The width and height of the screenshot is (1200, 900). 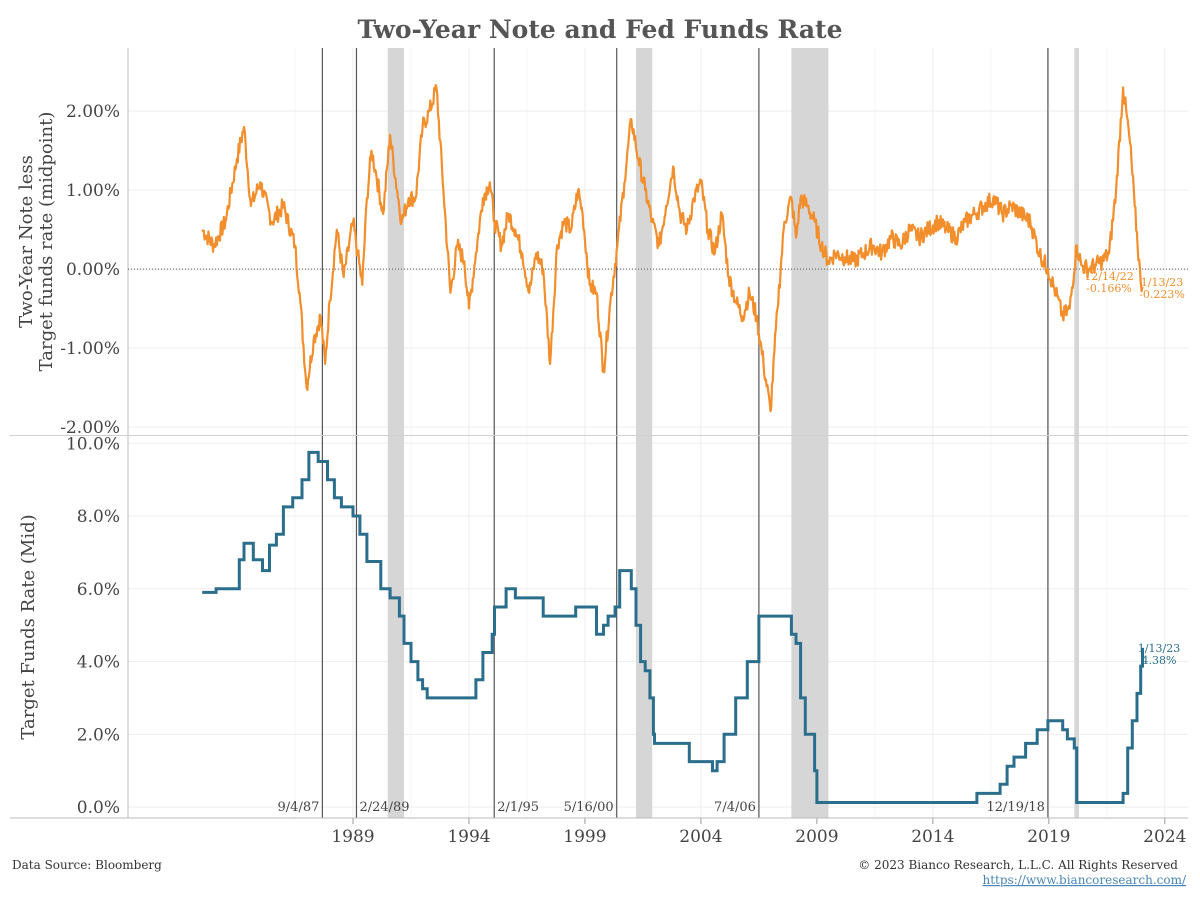 I want to click on bottom-y-tick-label: 6.0%, so click(x=98, y=590).